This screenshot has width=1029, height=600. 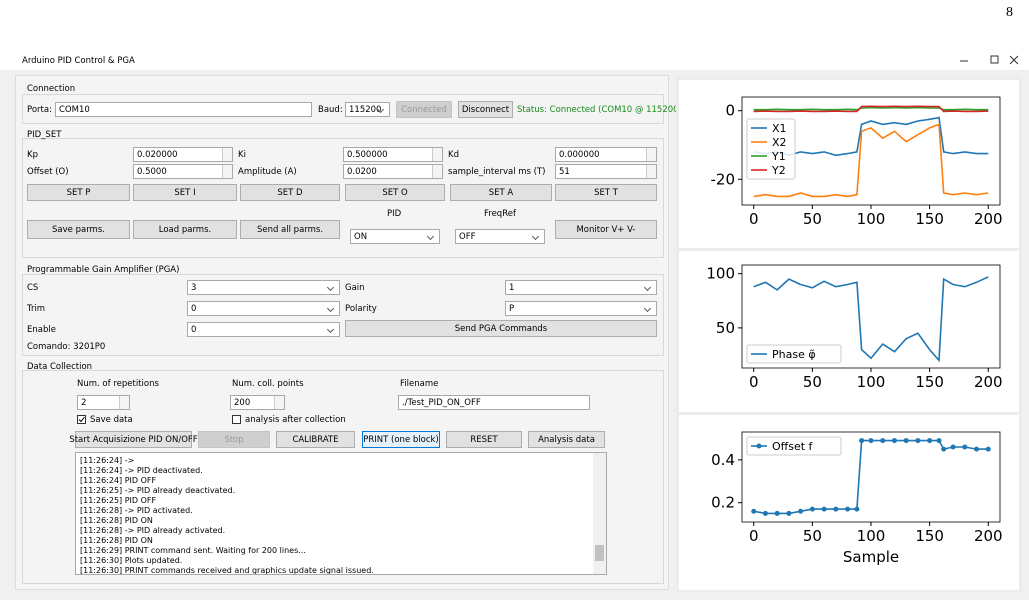 What do you see at coordinates (268, 384) in the screenshot?
I see `label: Num. coll. points` at bounding box center [268, 384].